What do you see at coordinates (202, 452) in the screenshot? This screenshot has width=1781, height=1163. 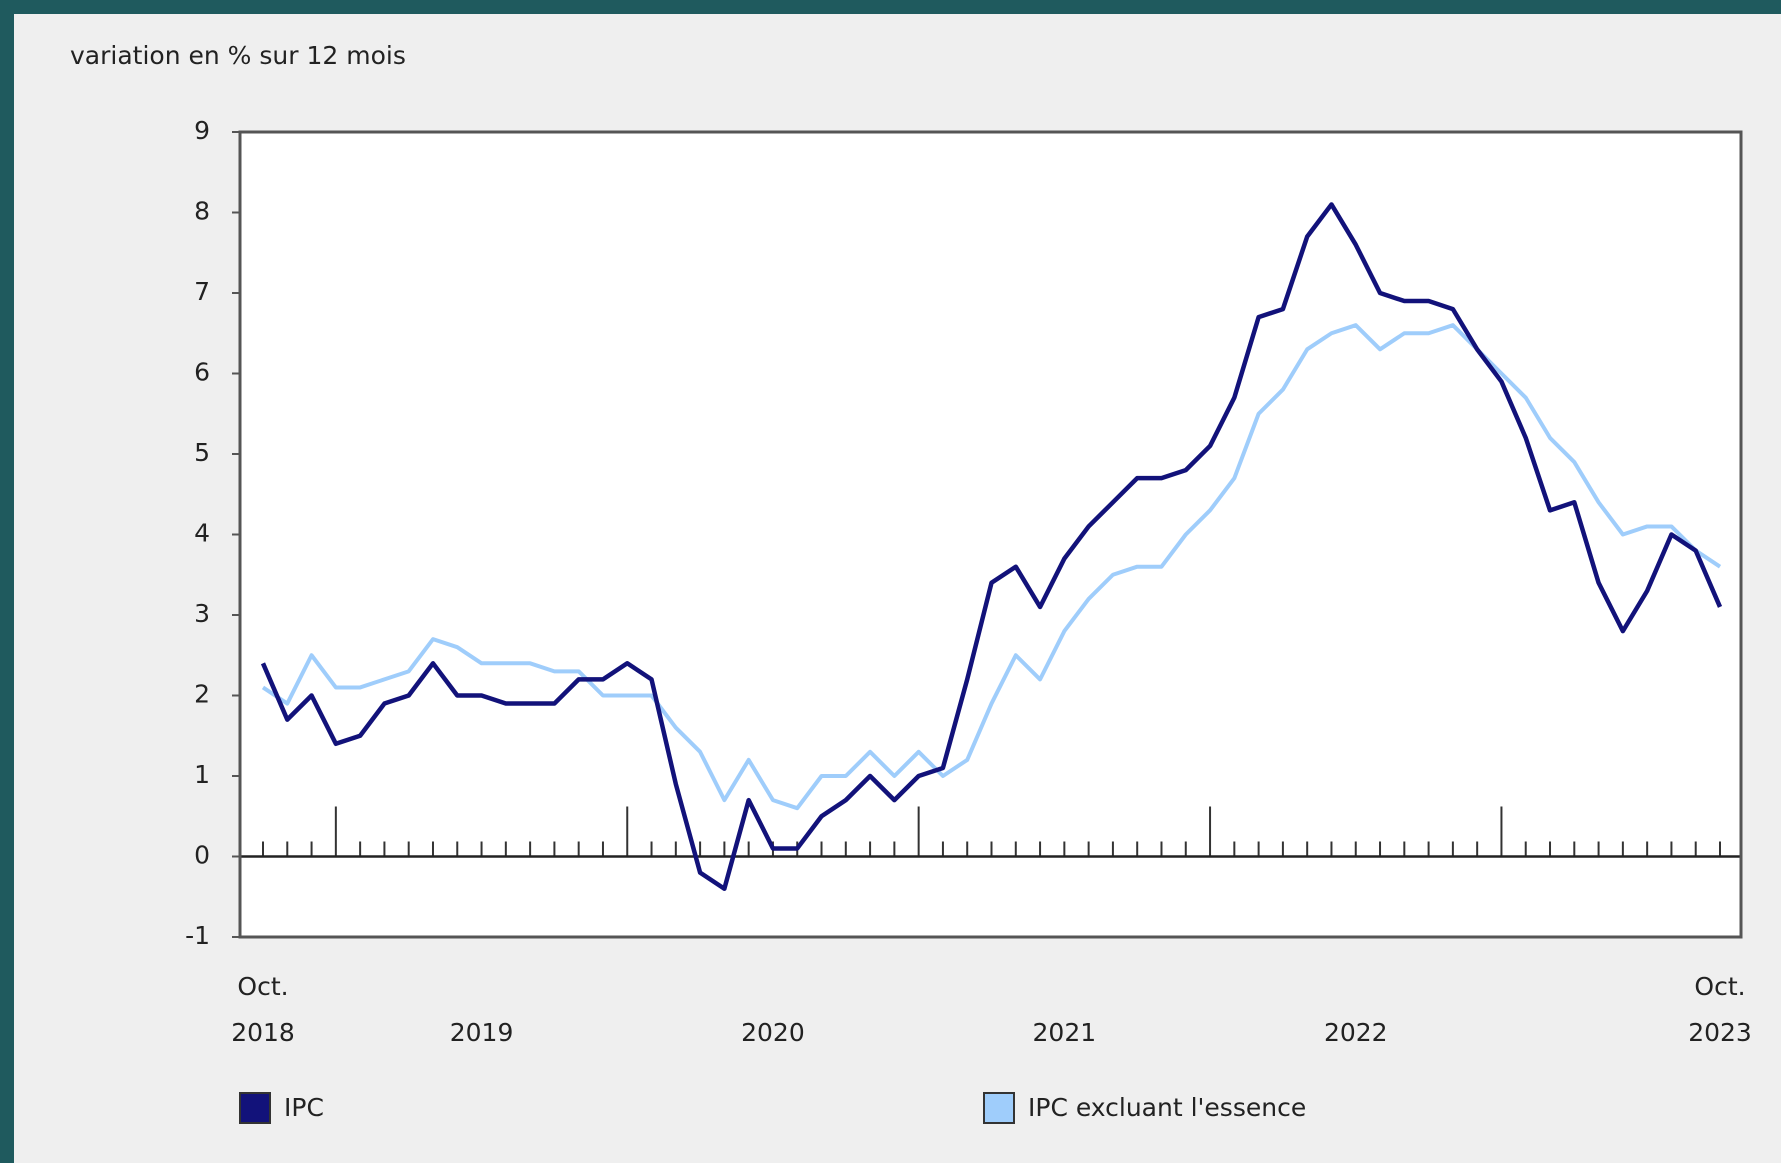 I see `y-tick-label: 5` at bounding box center [202, 452].